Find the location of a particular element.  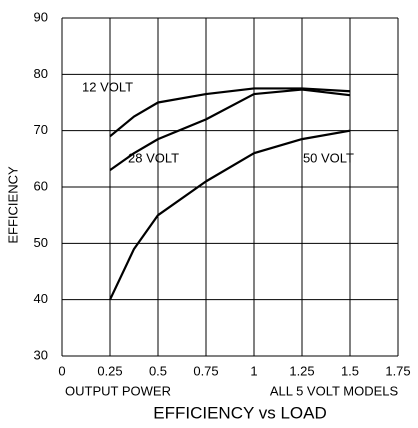

series-label: 12 VOLT is located at coordinates (107, 86).